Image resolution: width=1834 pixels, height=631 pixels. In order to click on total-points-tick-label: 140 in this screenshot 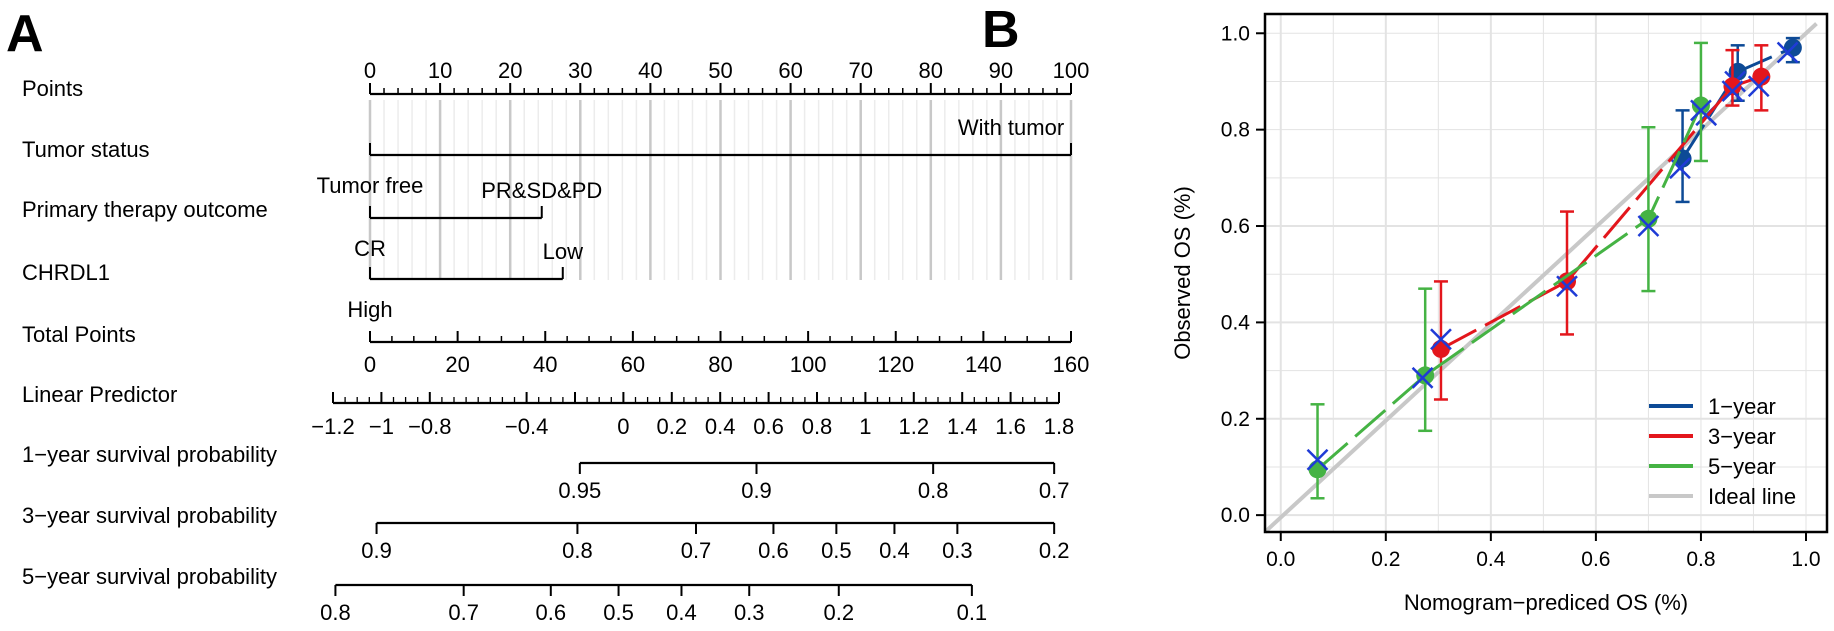, I will do `click(983, 364)`.